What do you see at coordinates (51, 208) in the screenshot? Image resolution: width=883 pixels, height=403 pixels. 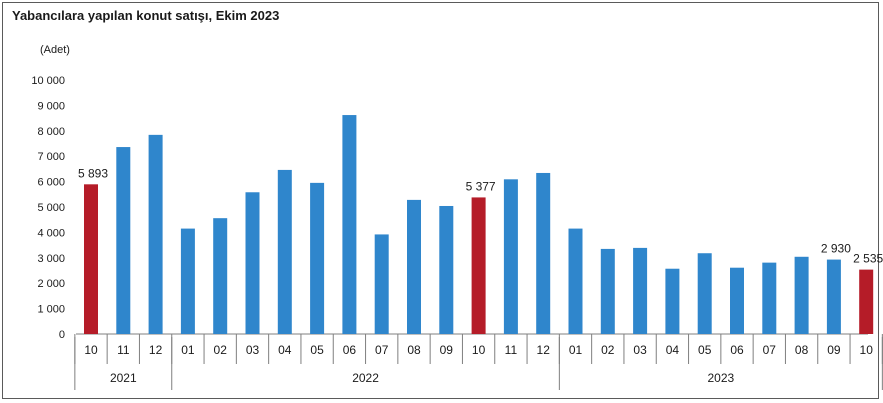 I see `y-tick-label: 5 000` at bounding box center [51, 208].